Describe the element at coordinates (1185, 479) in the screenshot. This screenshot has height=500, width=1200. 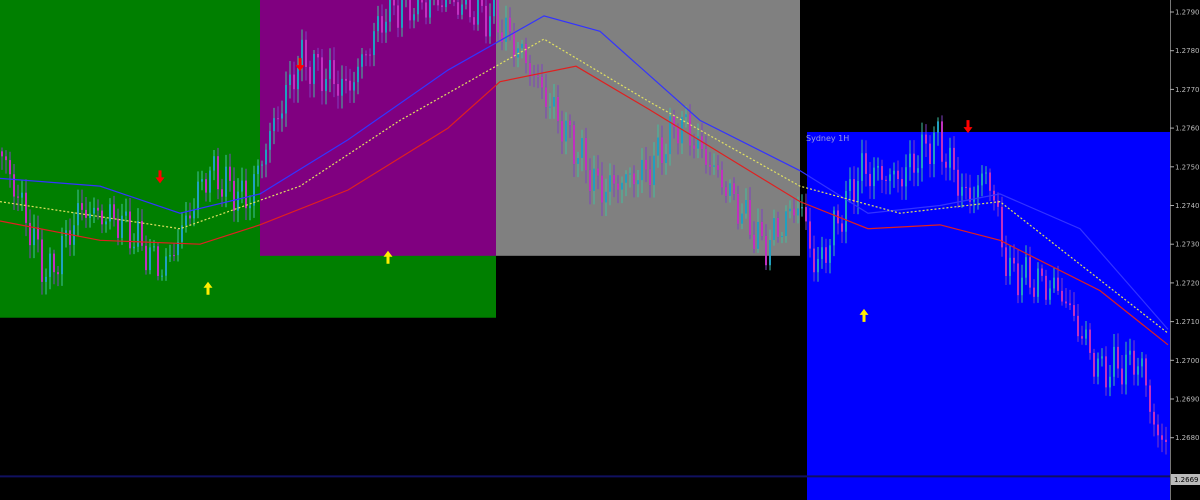
I see `current-price-box` at that location.